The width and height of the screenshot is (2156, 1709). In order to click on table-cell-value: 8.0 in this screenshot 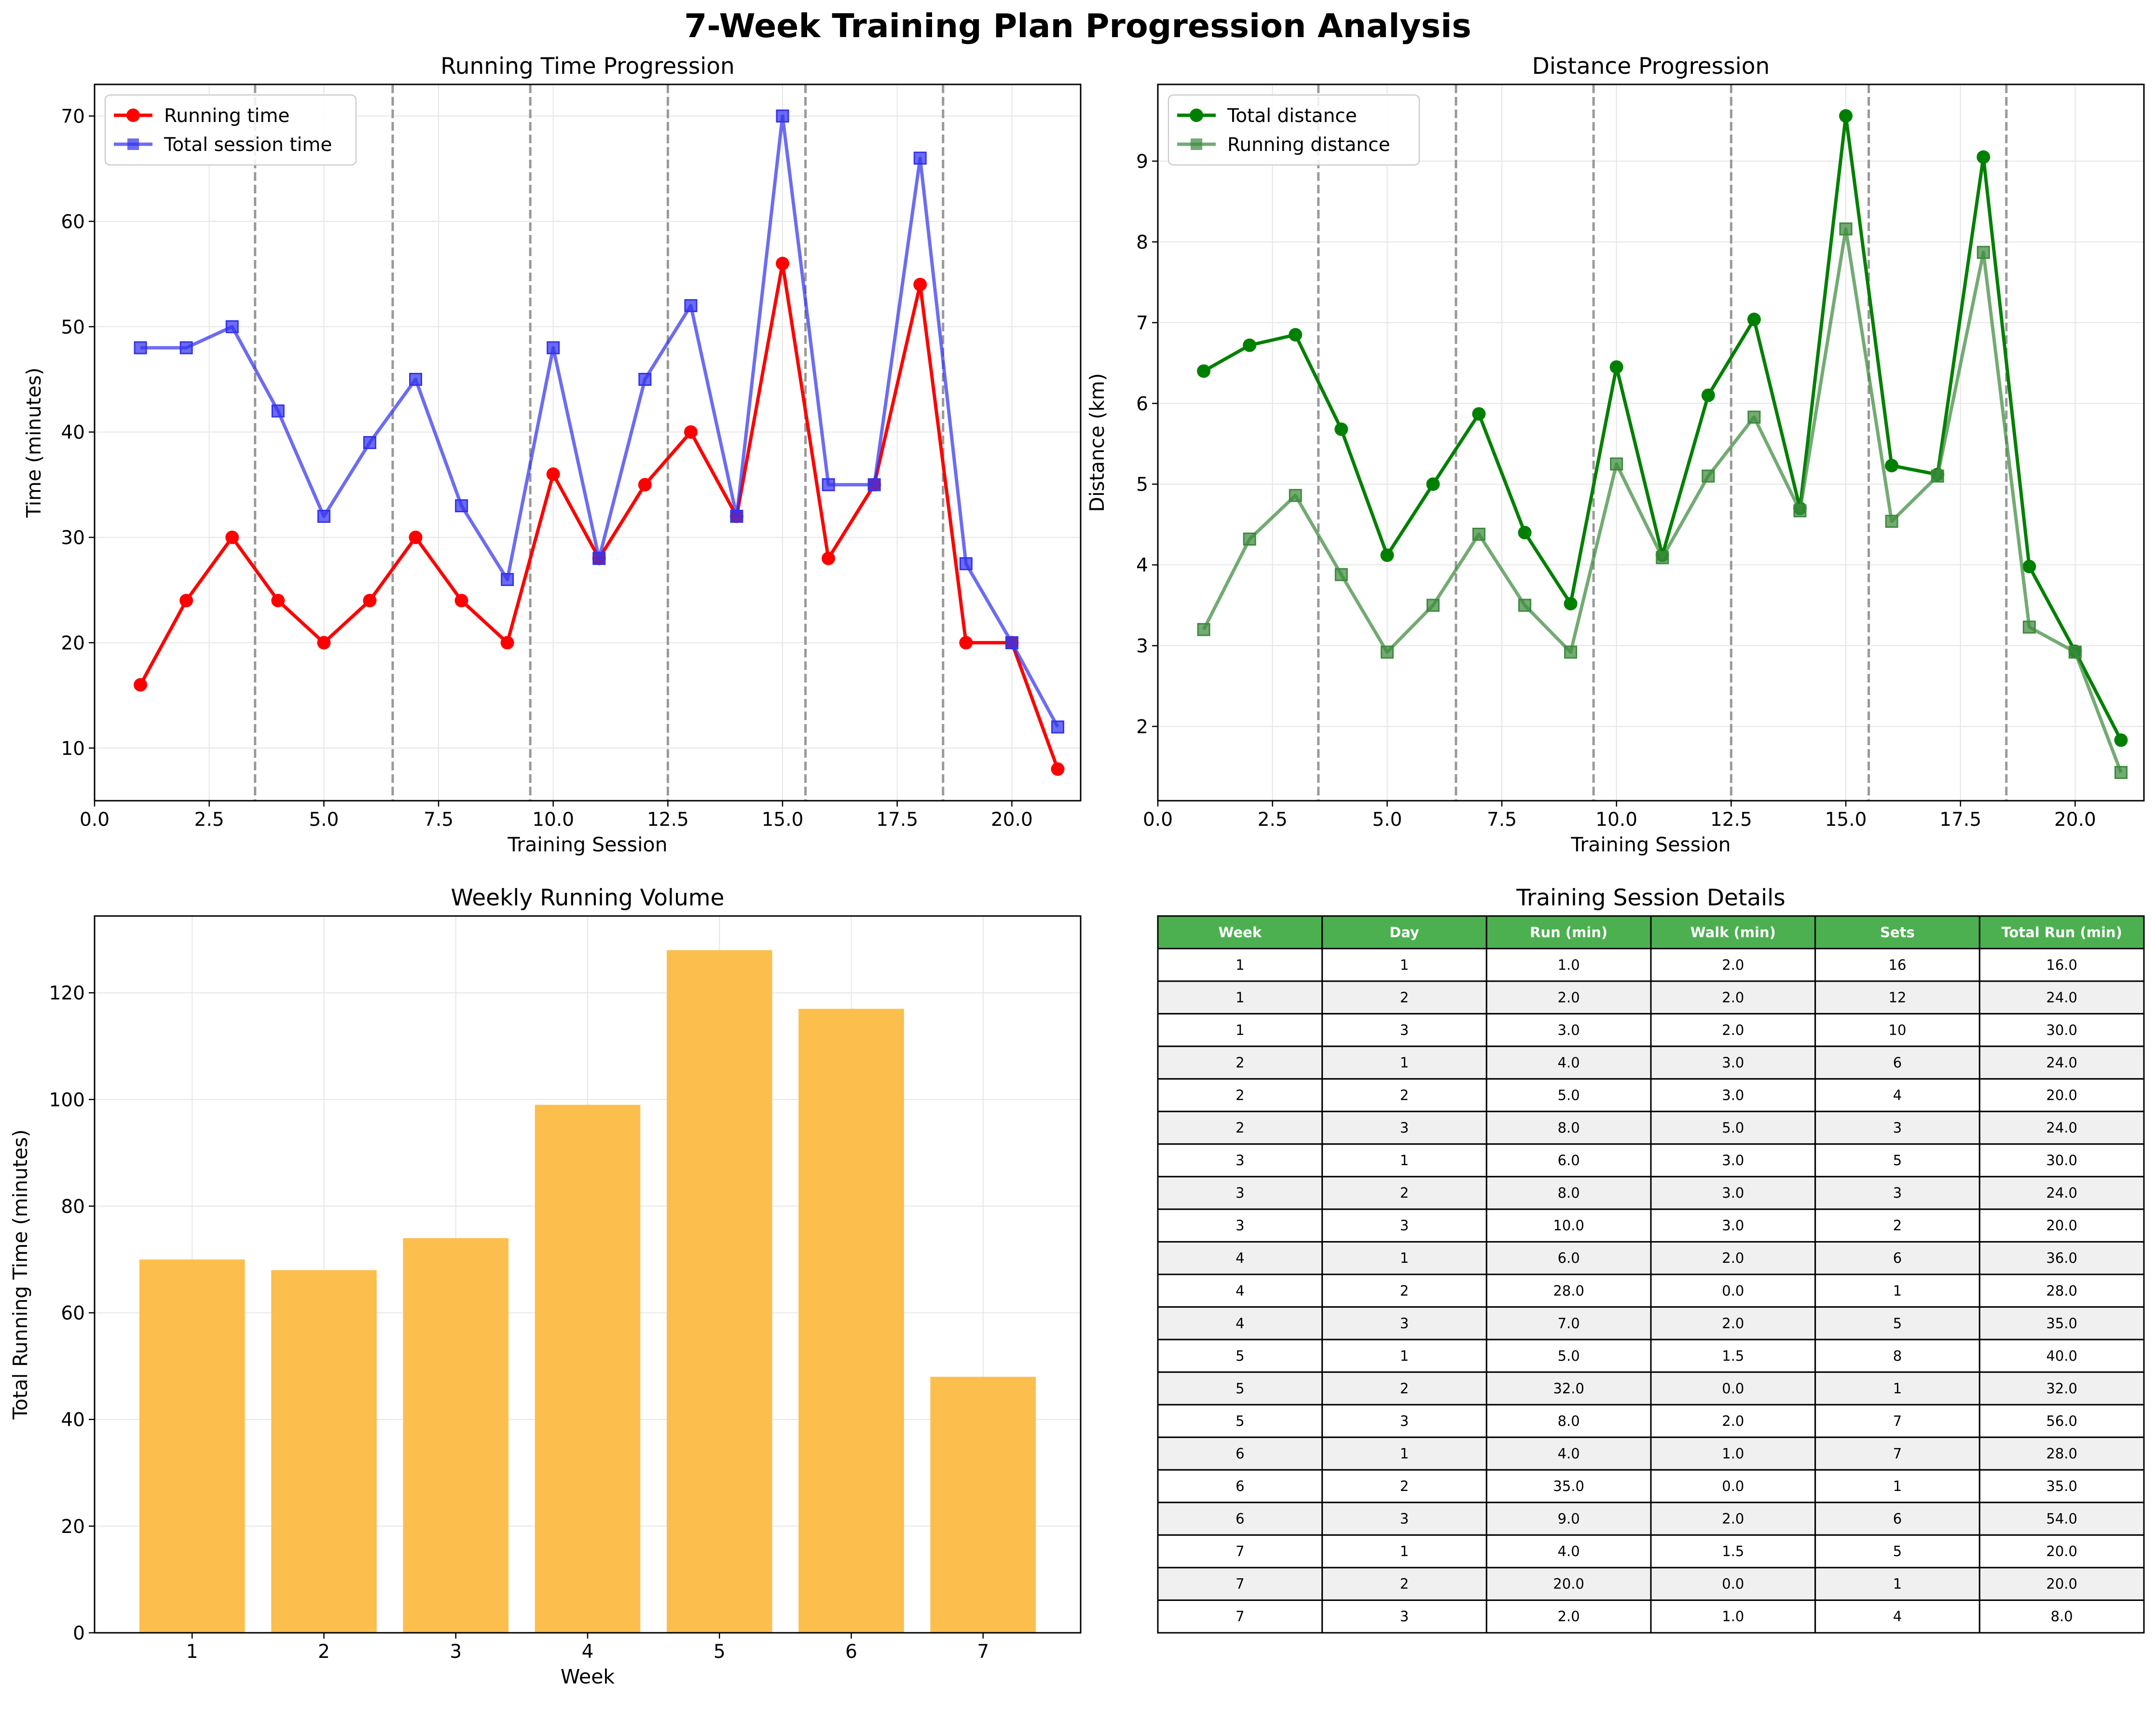, I will do `click(1569, 1128)`.